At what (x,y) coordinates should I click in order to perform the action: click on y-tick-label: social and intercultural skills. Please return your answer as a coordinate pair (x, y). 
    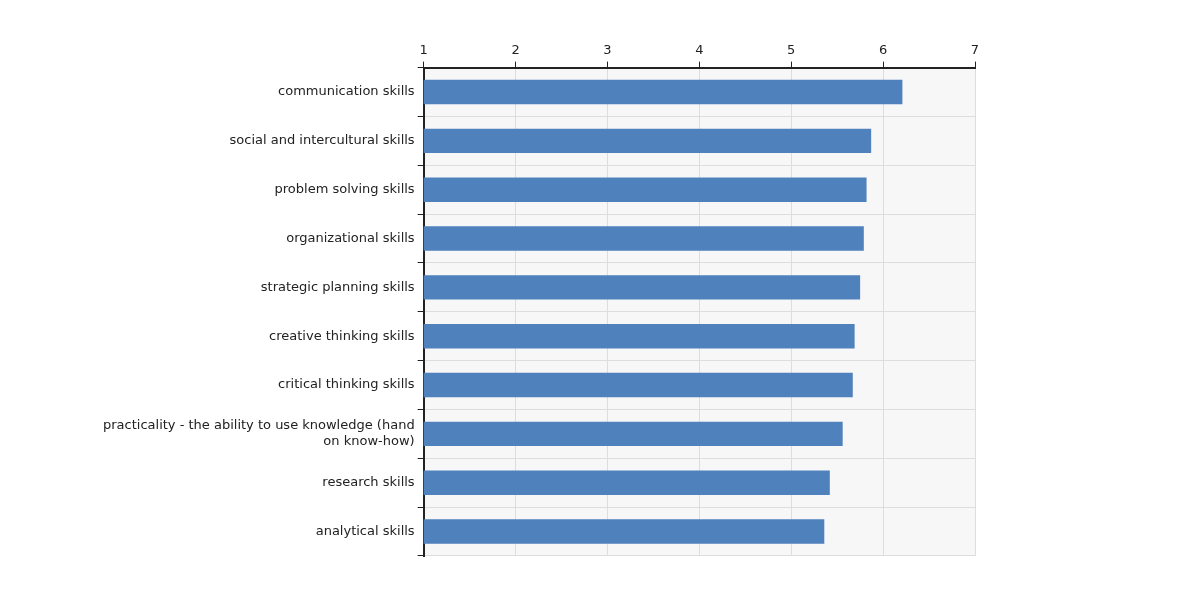
    Looking at the image, I should click on (322, 140).